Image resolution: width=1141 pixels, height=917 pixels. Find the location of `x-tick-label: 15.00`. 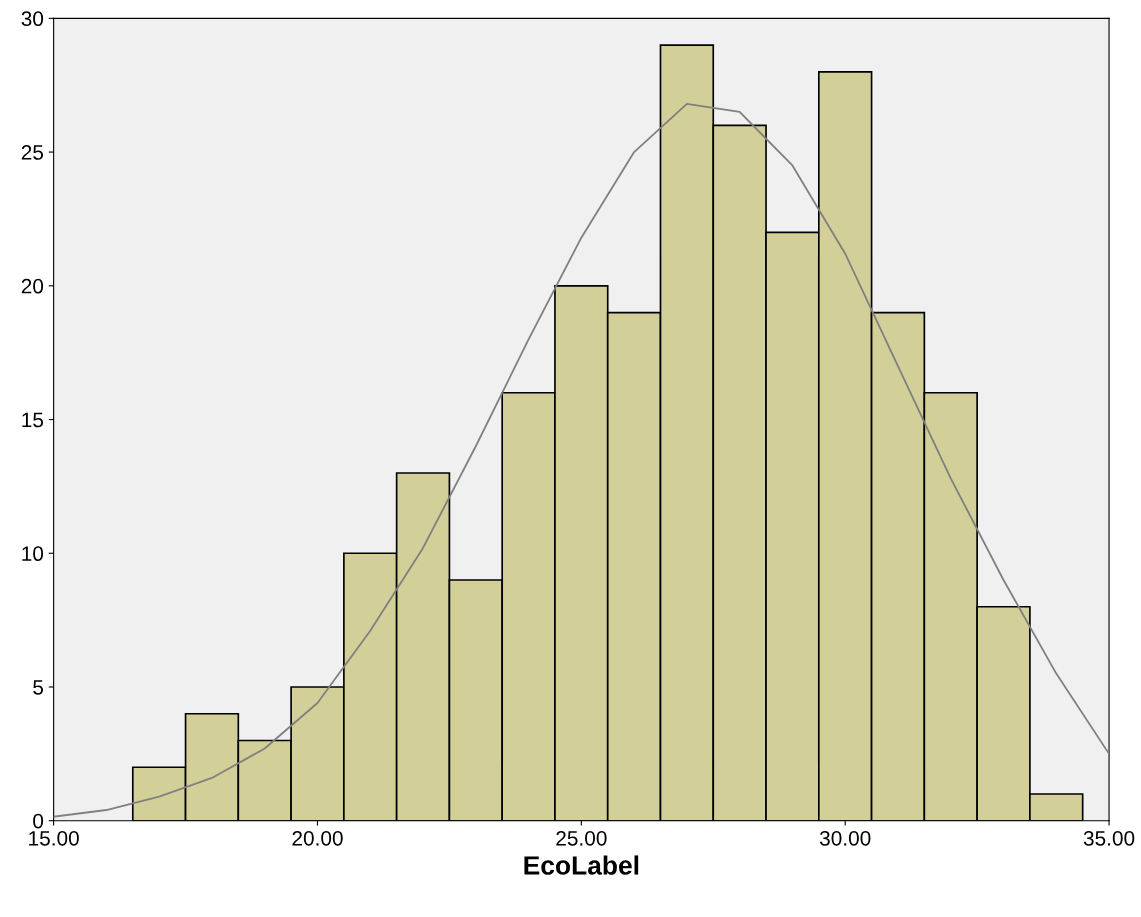

x-tick-label: 15.00 is located at coordinates (54, 838).